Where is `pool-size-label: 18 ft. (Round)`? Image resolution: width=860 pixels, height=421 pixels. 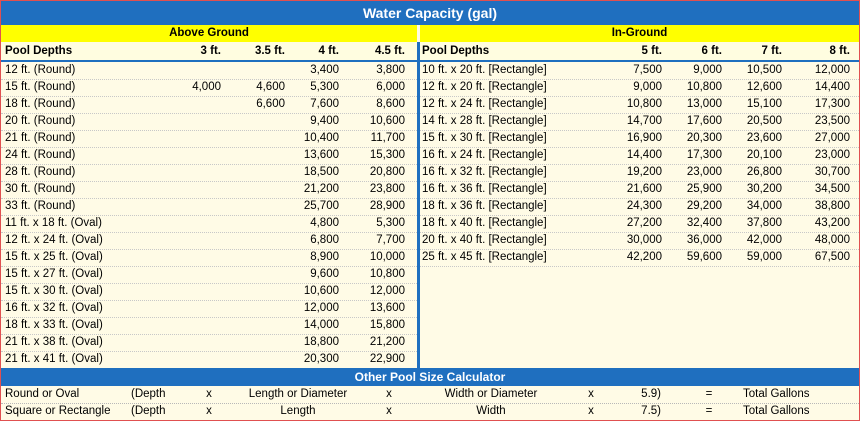
pool-size-label: 18 ft. (Round) is located at coordinates (40, 104).